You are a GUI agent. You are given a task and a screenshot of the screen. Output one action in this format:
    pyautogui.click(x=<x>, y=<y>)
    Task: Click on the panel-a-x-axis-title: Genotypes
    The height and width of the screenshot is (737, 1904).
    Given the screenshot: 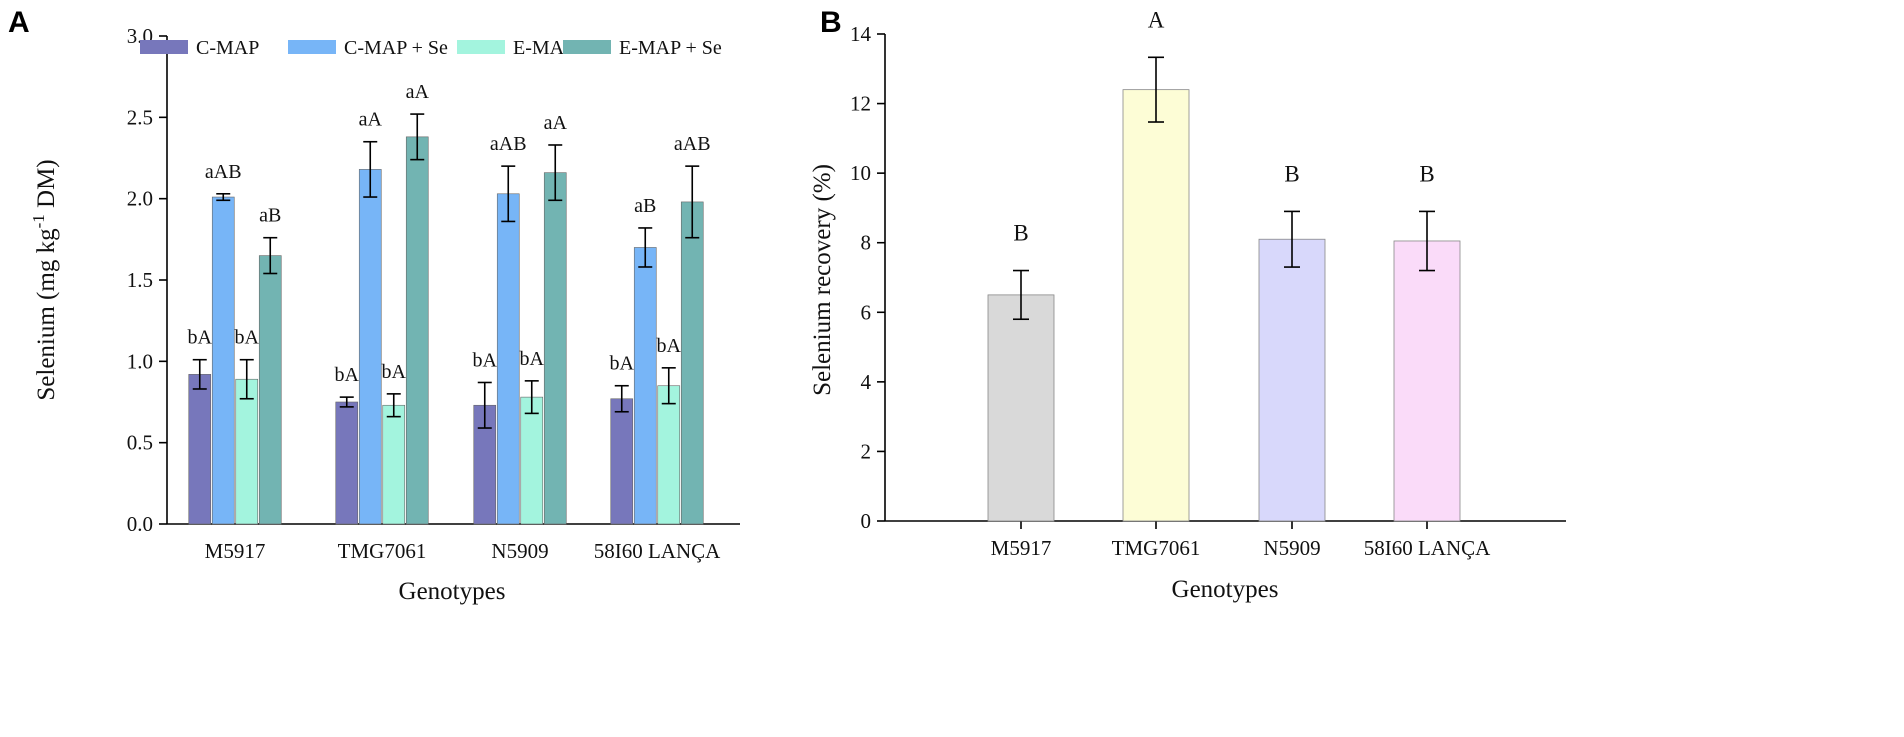 What is the action you would take?
    pyautogui.click(x=452, y=591)
    